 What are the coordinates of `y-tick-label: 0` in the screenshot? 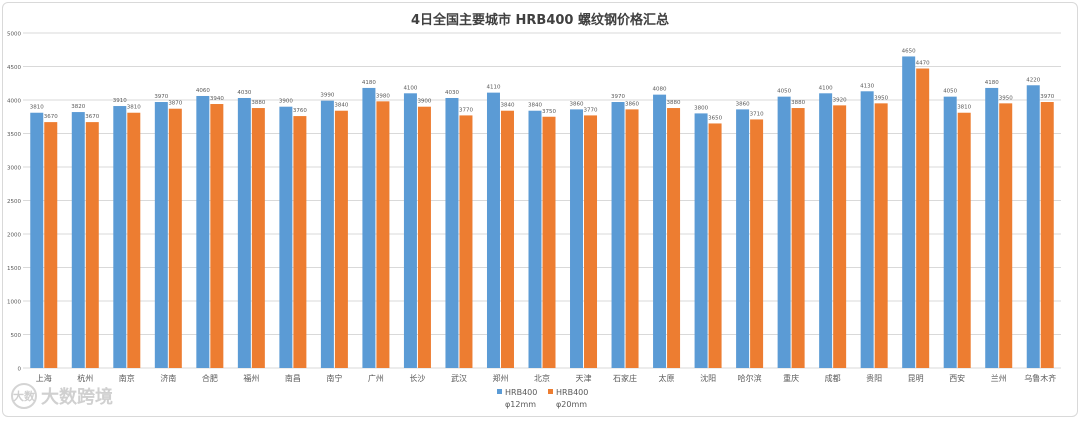 It's located at (20, 370).